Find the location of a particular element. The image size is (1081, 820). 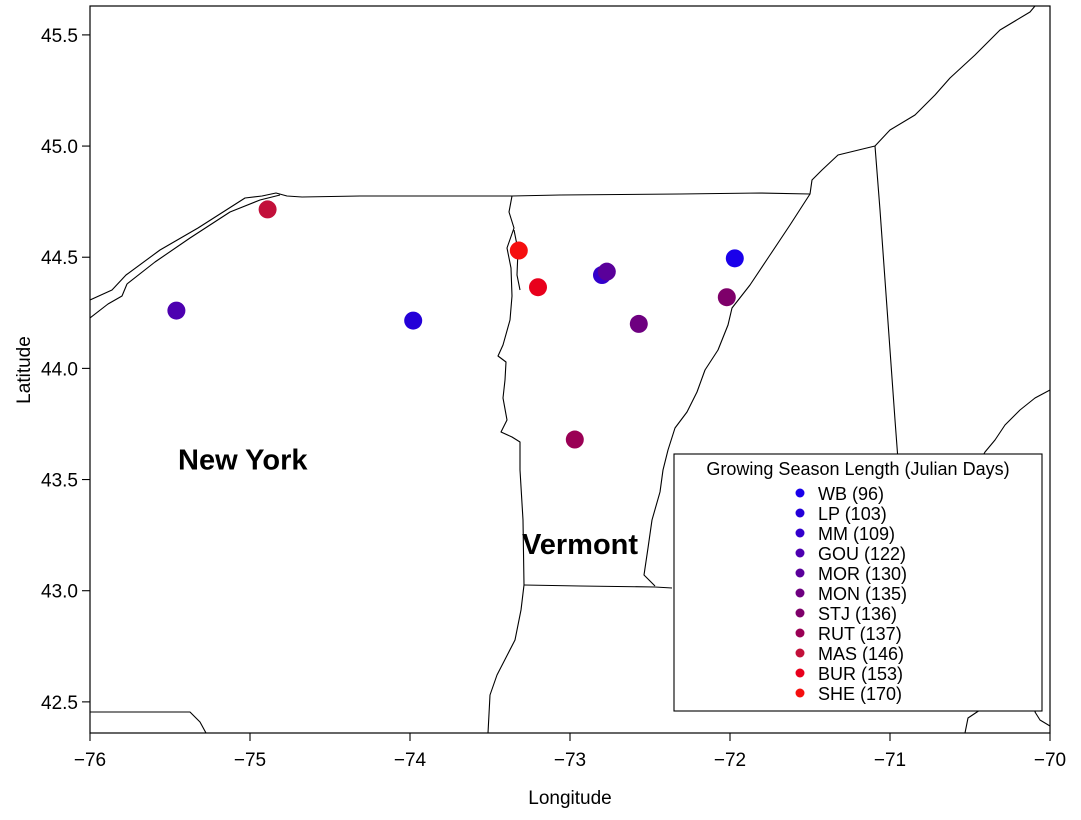

ny-vt-border is located at coordinates (506, 464).